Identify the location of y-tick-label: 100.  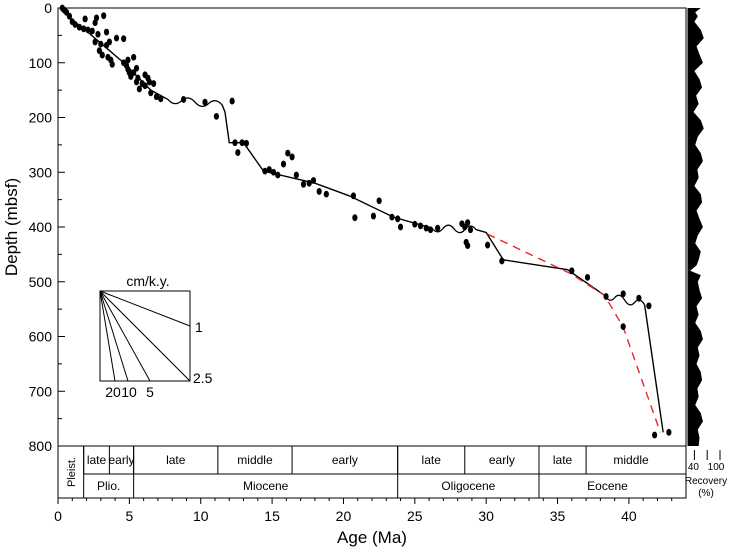
(41, 63).